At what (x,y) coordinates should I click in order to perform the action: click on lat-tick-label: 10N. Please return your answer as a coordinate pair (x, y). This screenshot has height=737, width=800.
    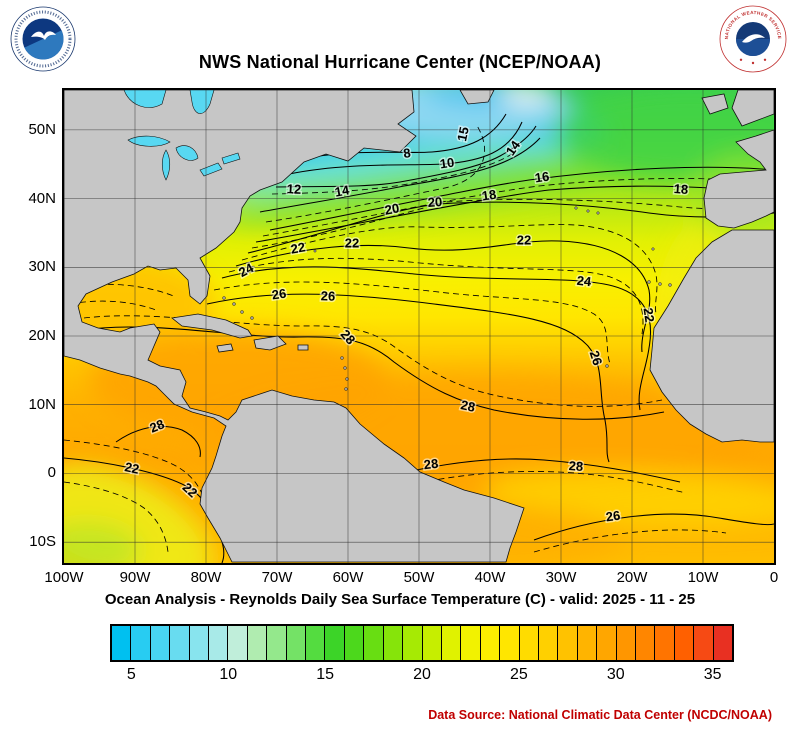
    Looking at the image, I should click on (42, 404).